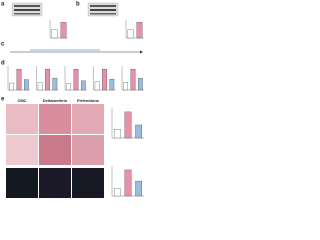 This screenshot has height=240, width=320. Describe the element at coordinates (88, 100) in the screenshot. I see `column-label: Pirfenidone` at that location.